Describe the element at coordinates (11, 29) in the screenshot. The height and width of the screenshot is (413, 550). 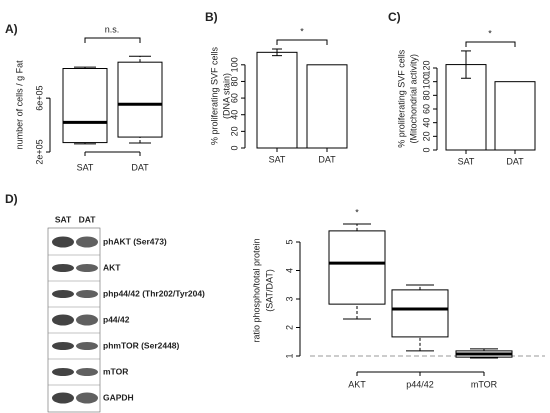
I see `panel-label: A)` at that location.